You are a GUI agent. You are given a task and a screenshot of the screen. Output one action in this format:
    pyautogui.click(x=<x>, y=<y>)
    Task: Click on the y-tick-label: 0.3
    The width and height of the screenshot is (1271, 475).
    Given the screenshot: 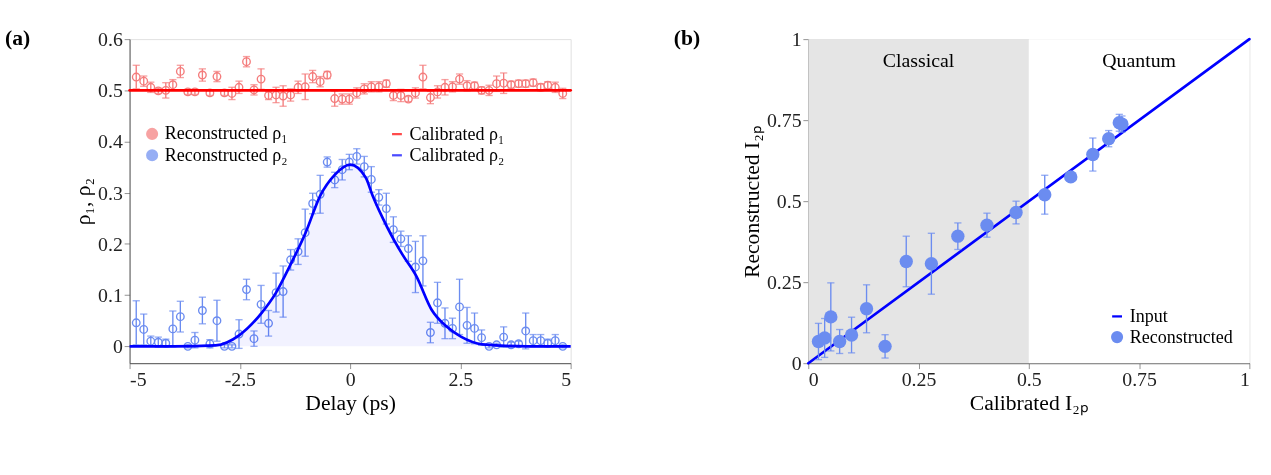 What is the action you would take?
    pyautogui.click(x=110, y=192)
    